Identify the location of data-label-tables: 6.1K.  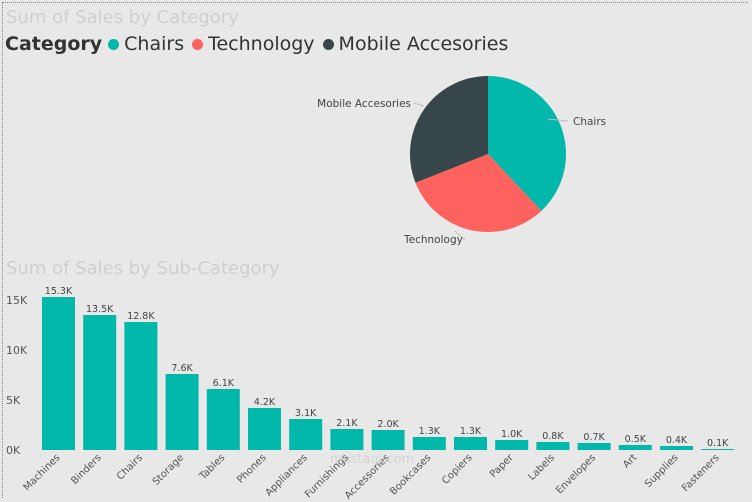
(224, 383).